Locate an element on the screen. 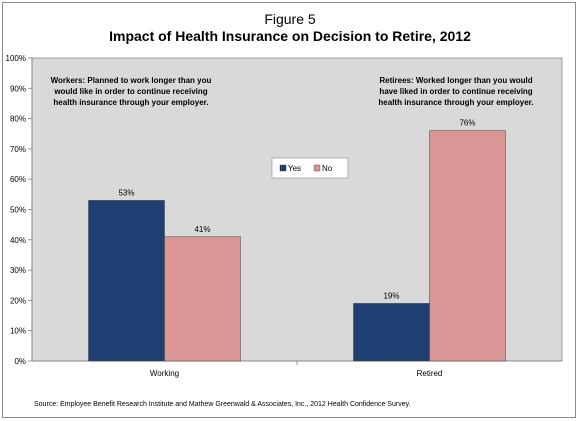 Image resolution: width=580 pixels, height=421 pixels. legend-swatch-no is located at coordinates (317, 168).